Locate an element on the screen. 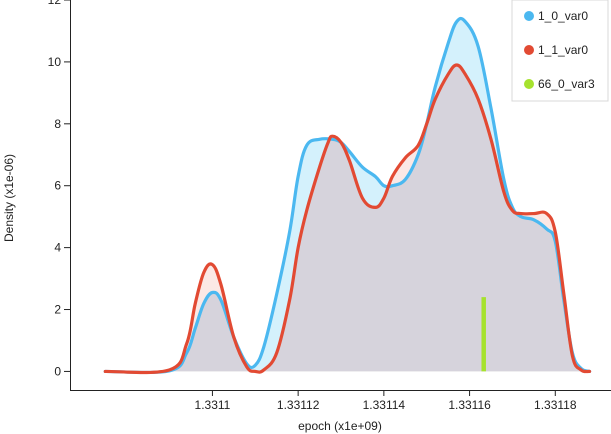 The width and height of the screenshot is (611, 434). legend-label: 1_0_var0 is located at coordinates (563, 16).